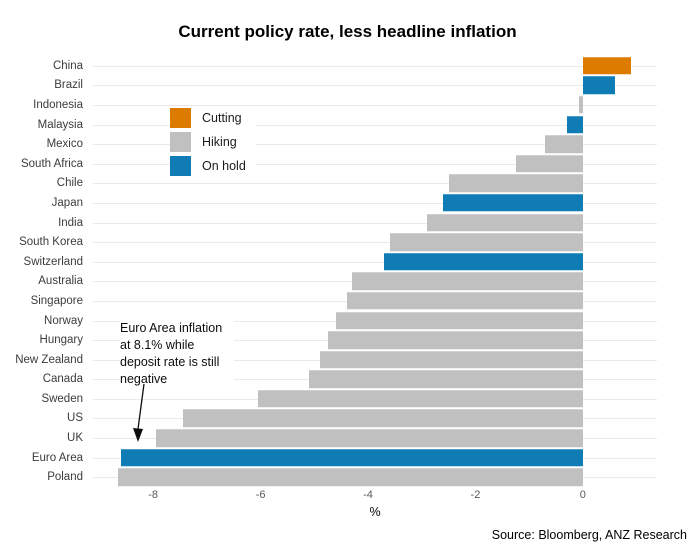 Image resolution: width=695 pixels, height=560 pixels. Describe the element at coordinates (574, 124) in the screenshot. I see `bar-malaysia` at that location.